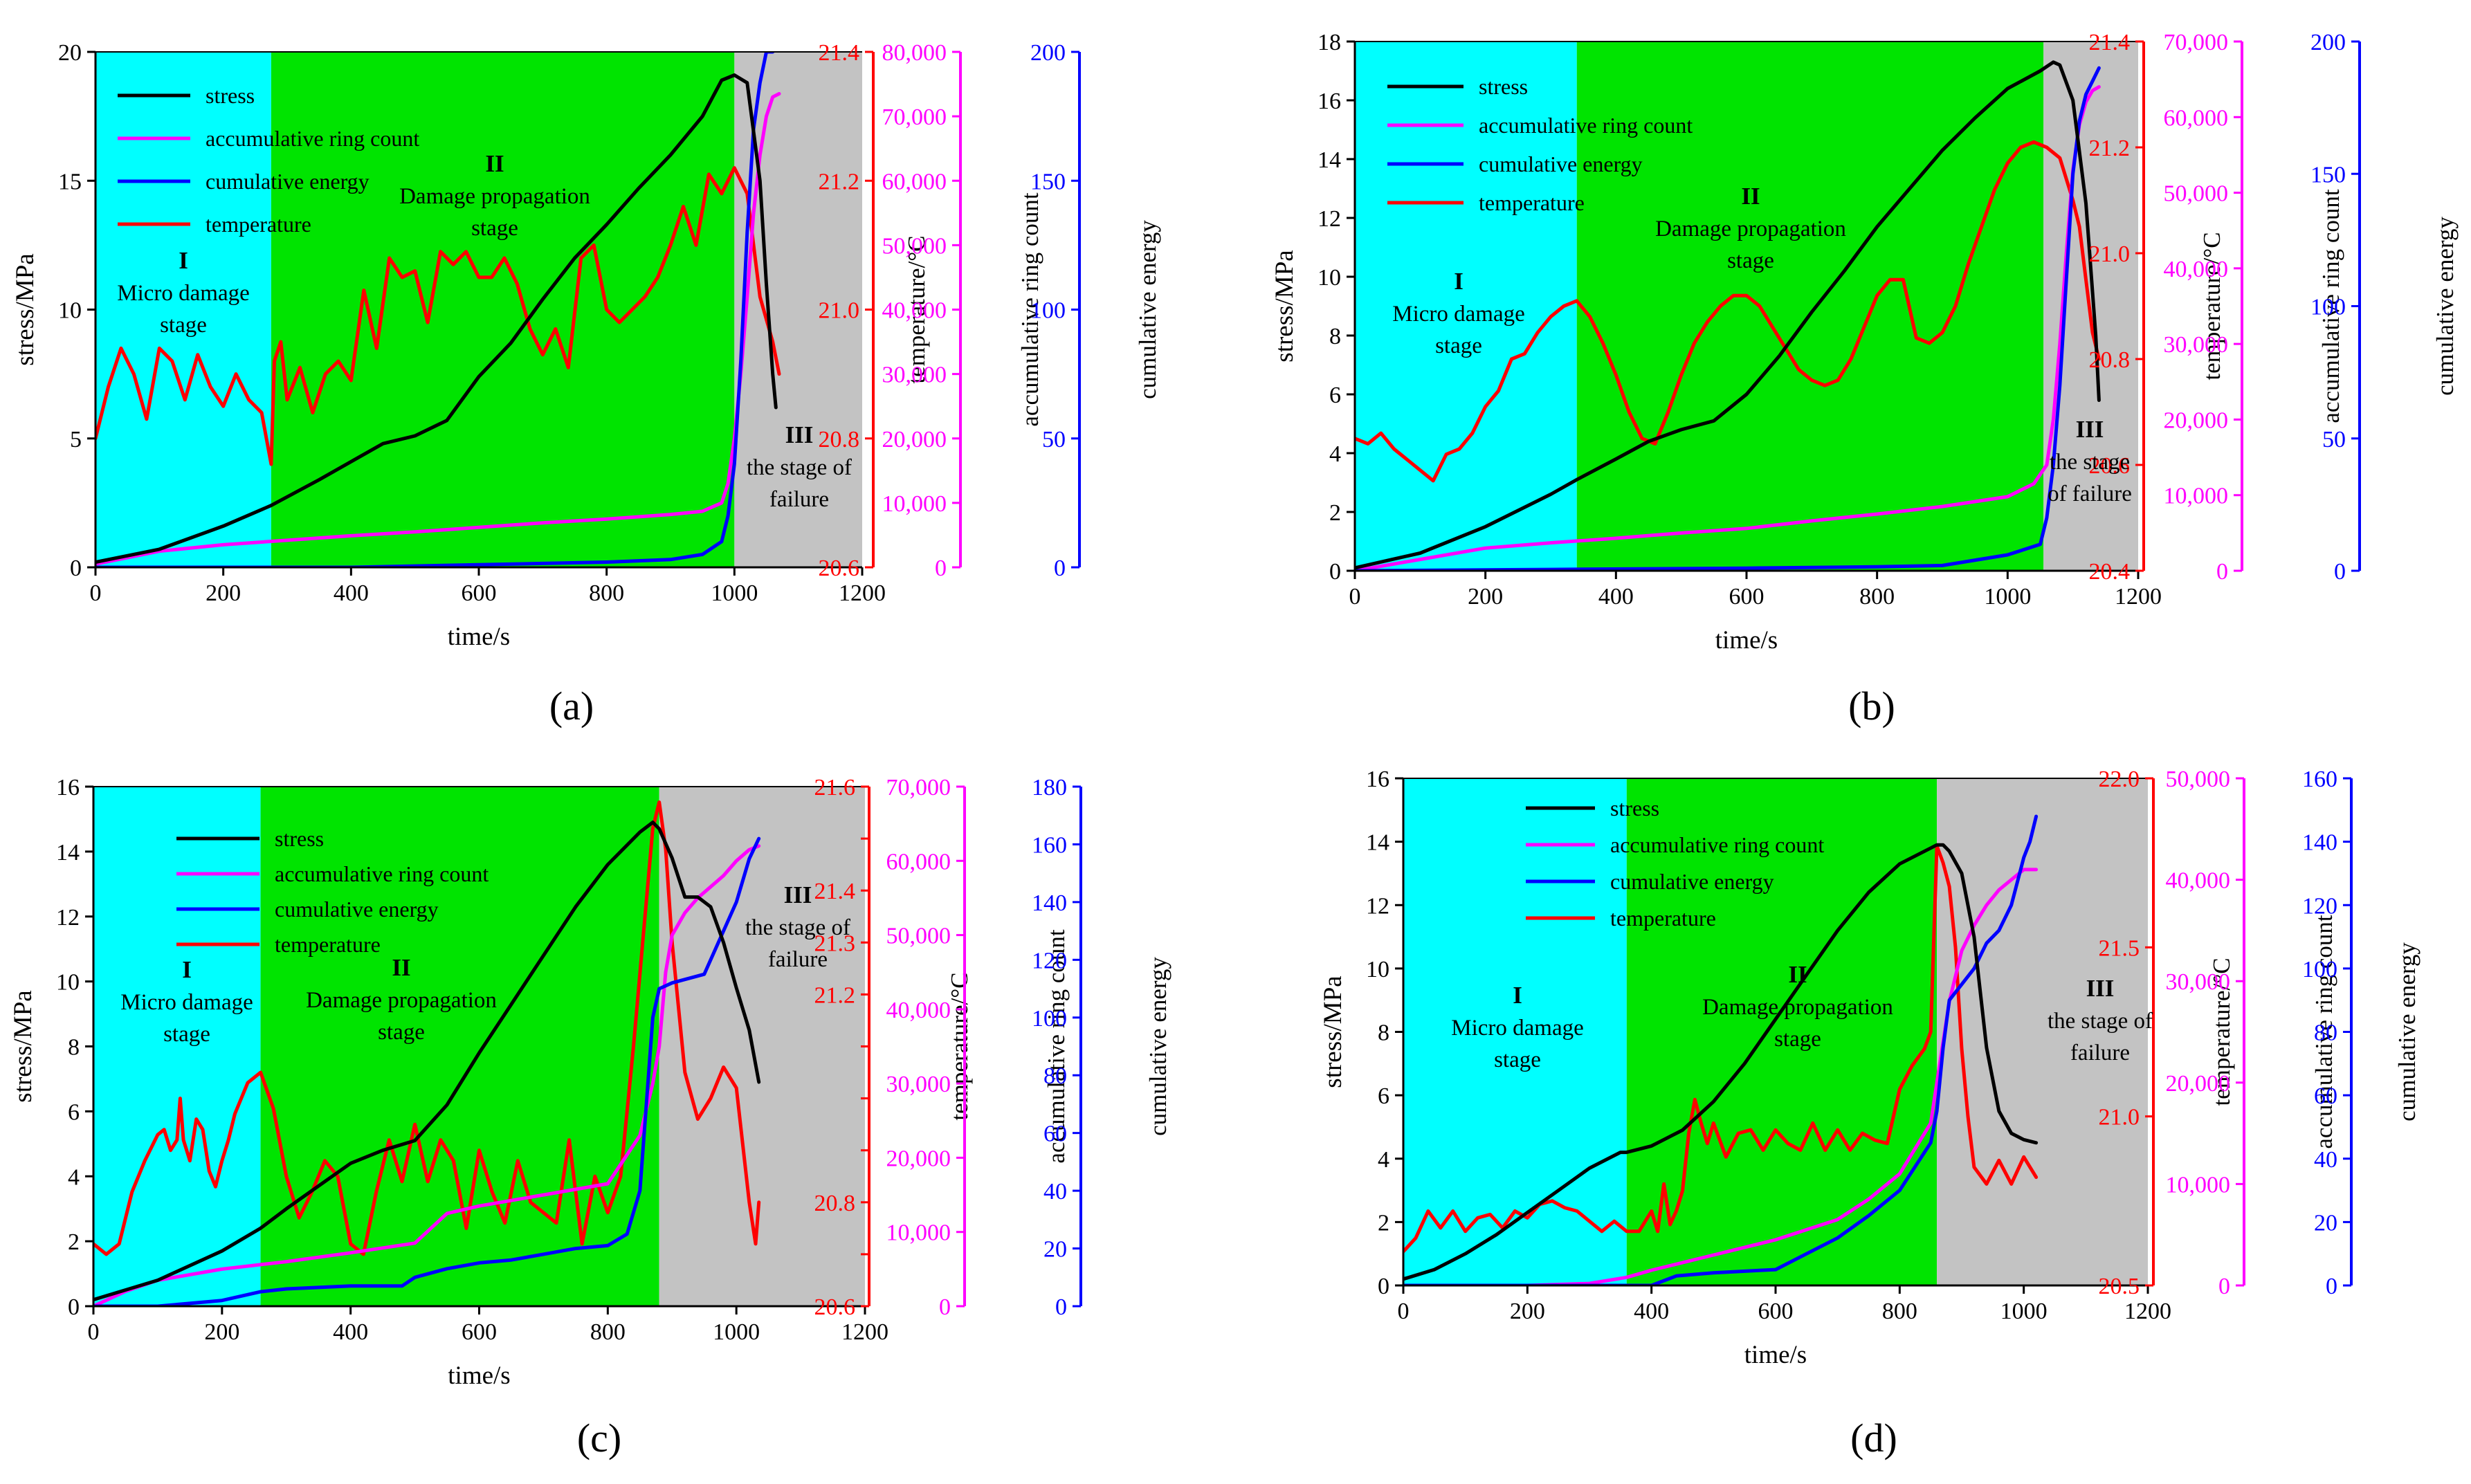  What do you see at coordinates (862, 593) in the screenshot?
I see `x-tick-label: 1200` at bounding box center [862, 593].